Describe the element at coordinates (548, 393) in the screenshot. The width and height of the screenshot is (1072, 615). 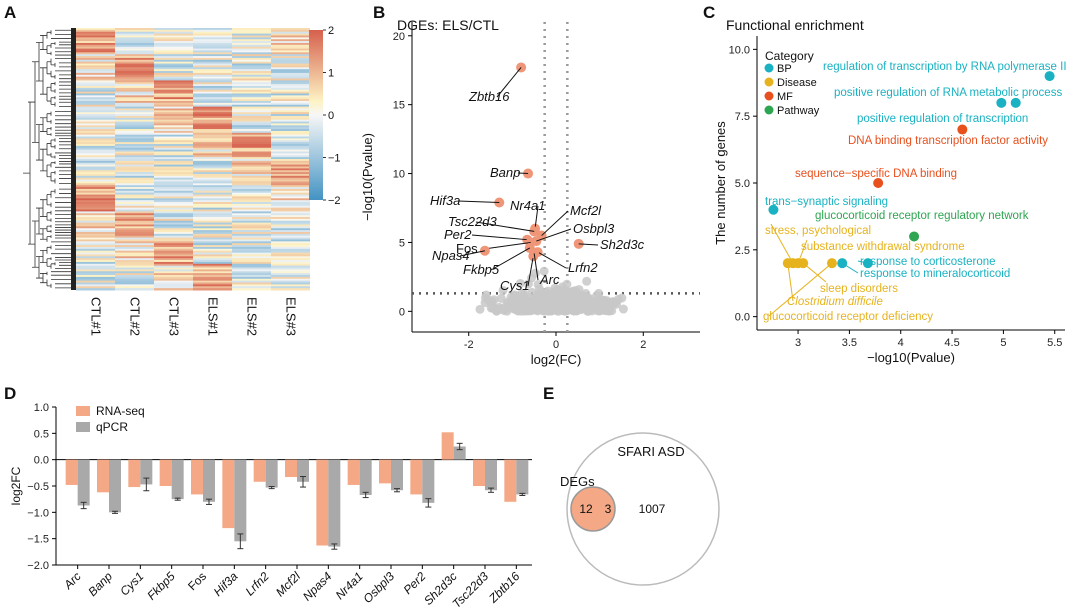
I see `panel-letter-e: E` at that location.